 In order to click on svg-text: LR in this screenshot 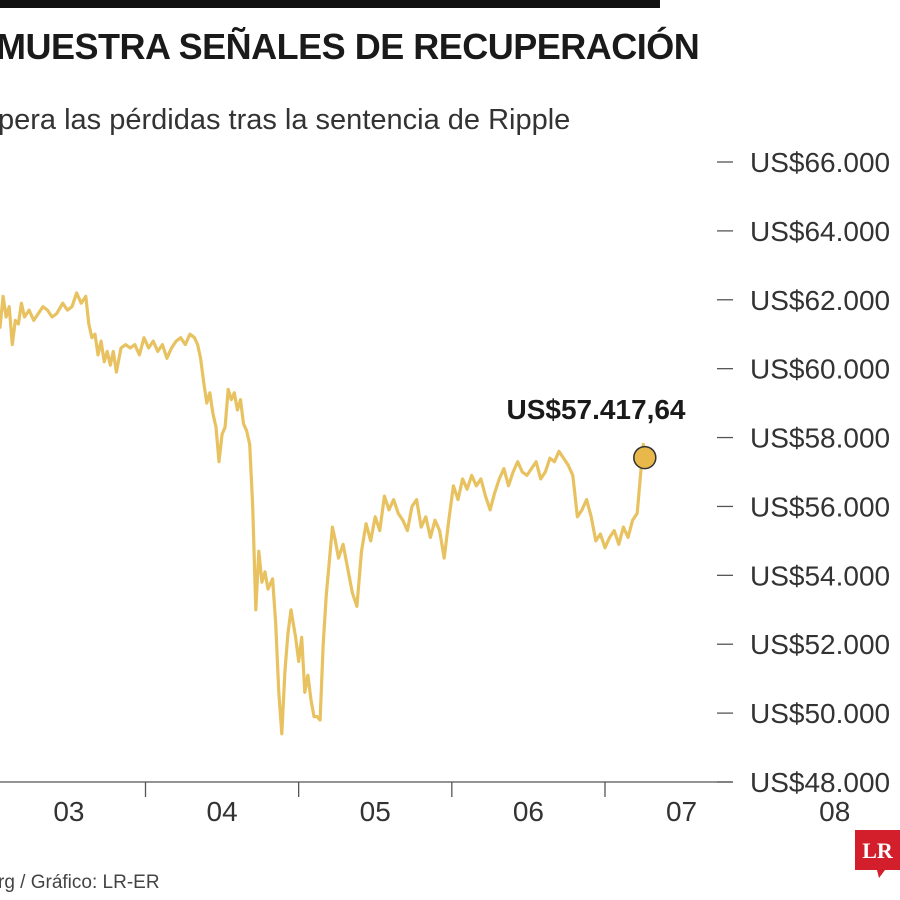, I will do `click(878, 850)`.